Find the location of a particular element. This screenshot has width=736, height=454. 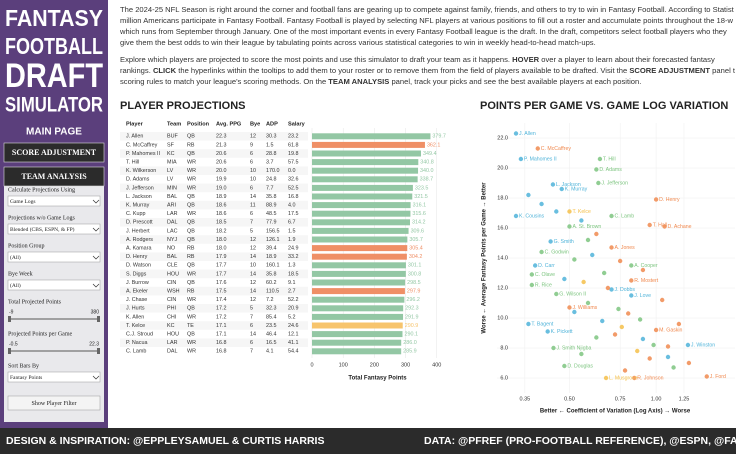

table-cell: D. Adams is located at coordinates (138, 180).